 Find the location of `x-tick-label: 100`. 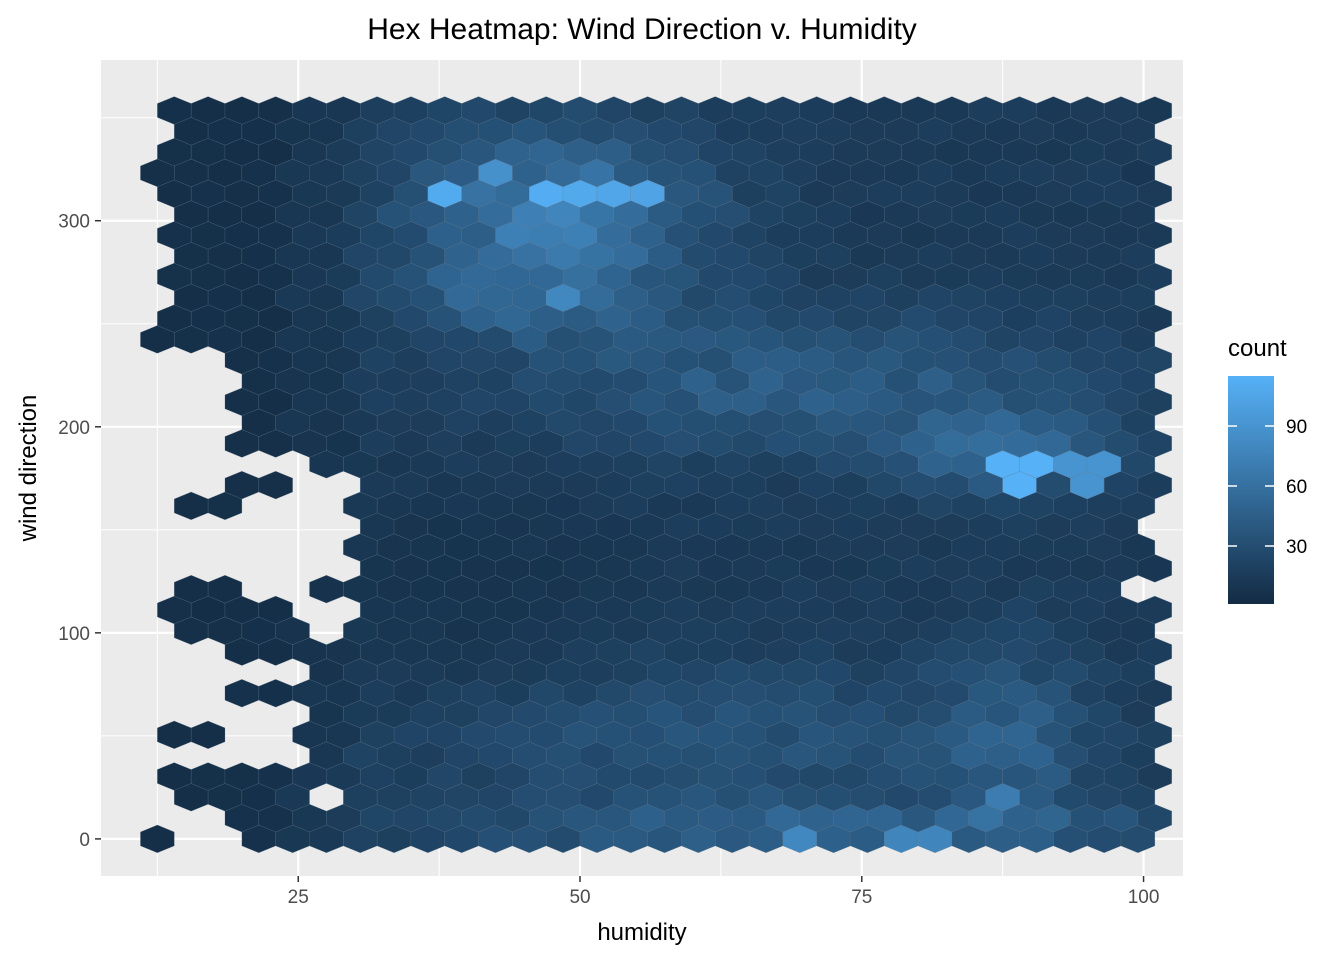

x-tick-label: 100 is located at coordinates (1144, 897).